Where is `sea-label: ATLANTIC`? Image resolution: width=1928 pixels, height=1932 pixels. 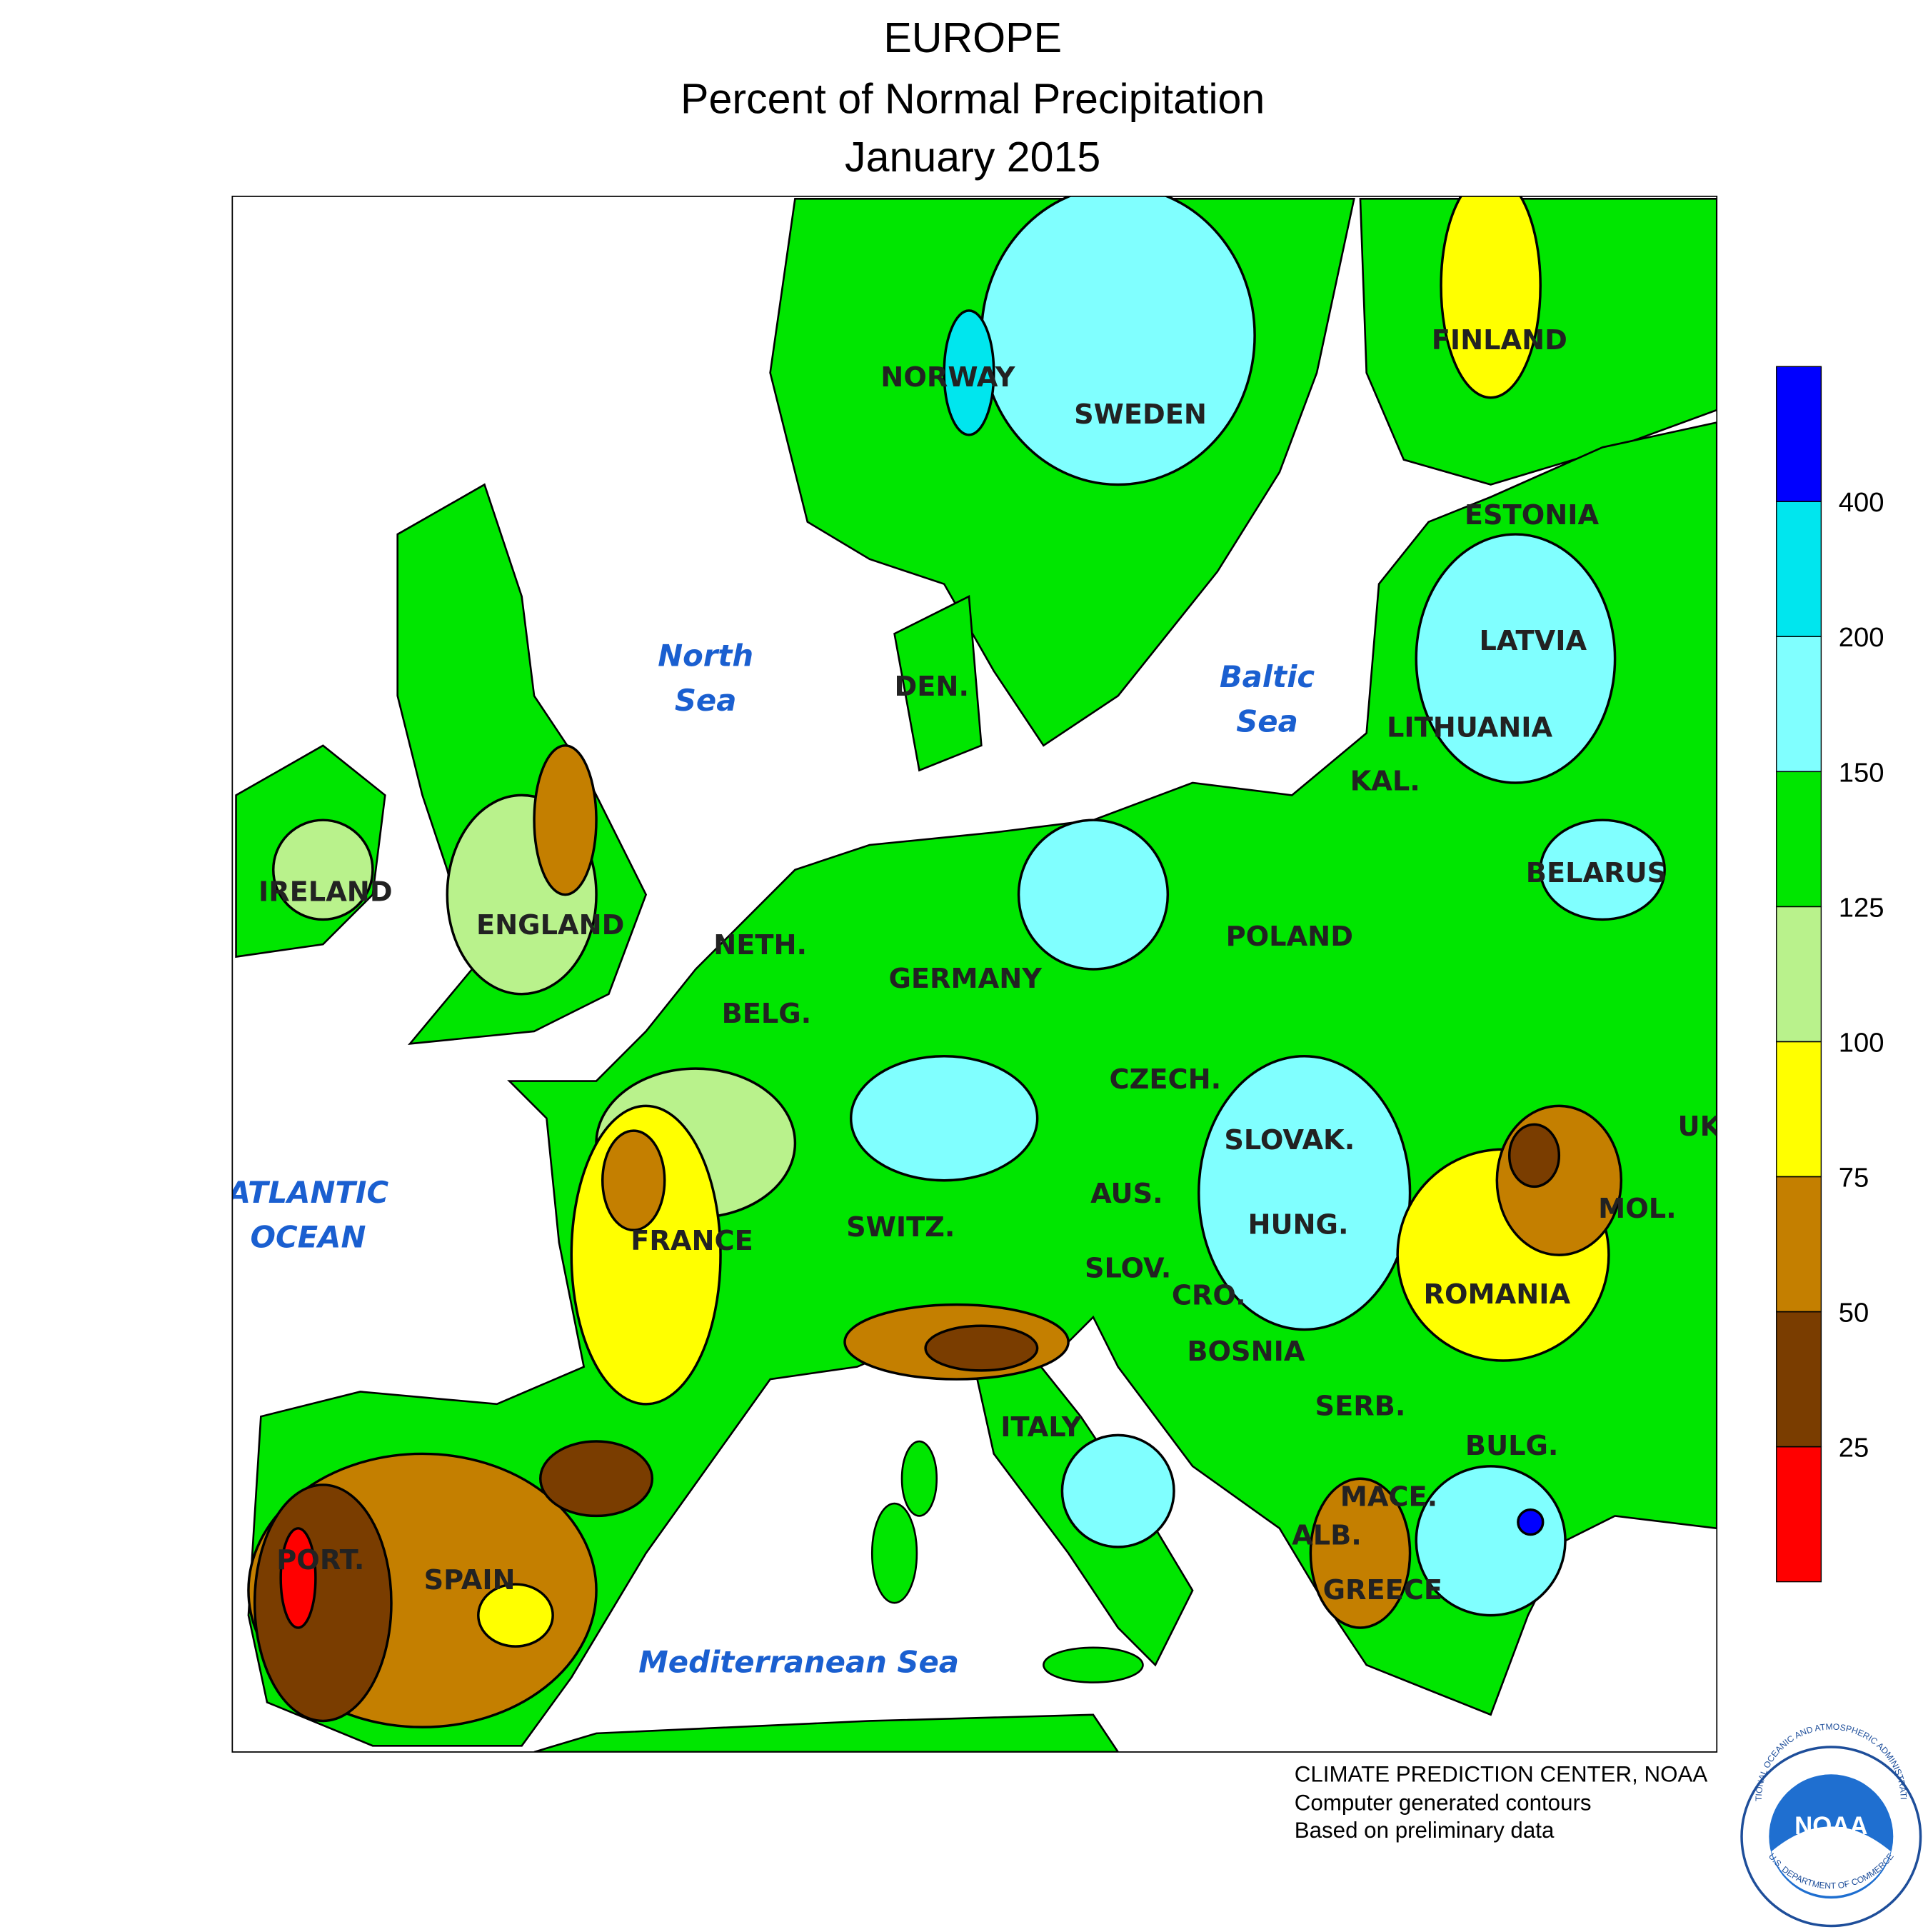
sea-label: ATLANTIC is located at coordinates (307, 1192).